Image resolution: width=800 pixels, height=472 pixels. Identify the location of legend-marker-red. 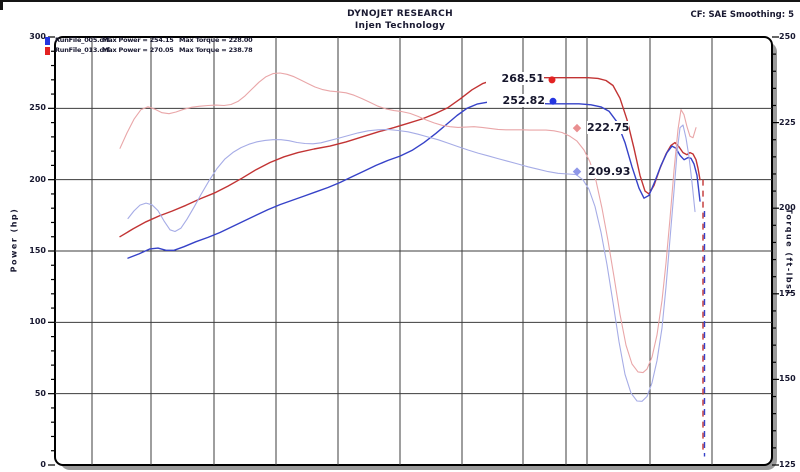
(47, 51).